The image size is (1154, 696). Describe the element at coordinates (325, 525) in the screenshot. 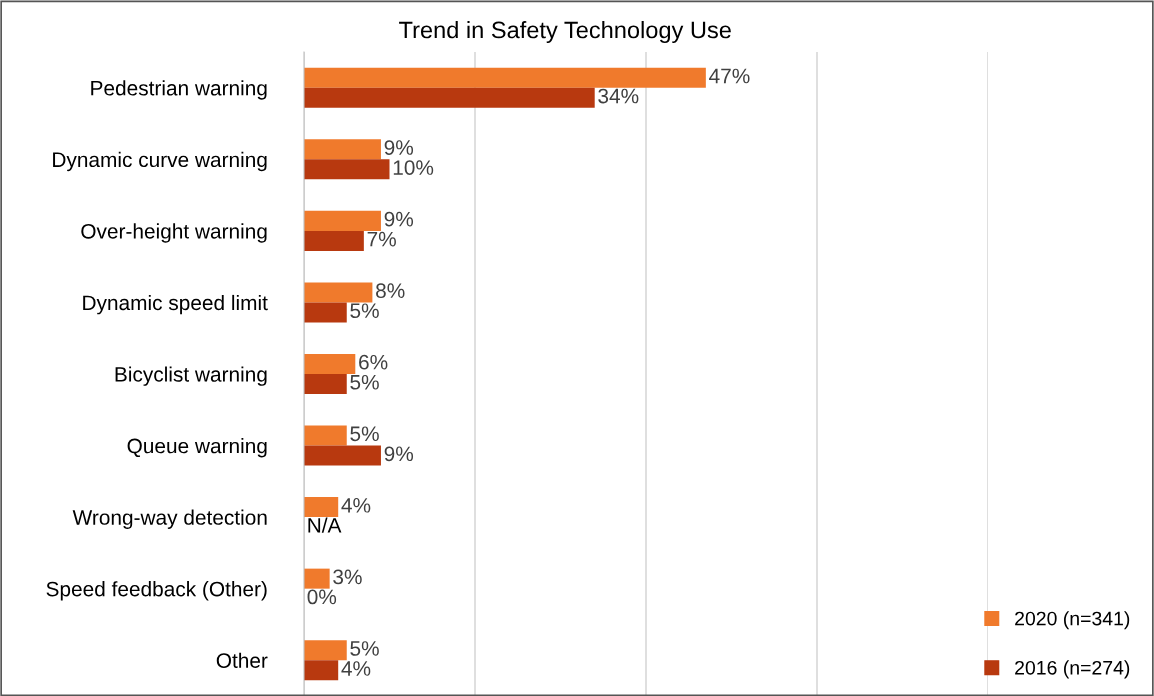

I see `text: N/A` at that location.